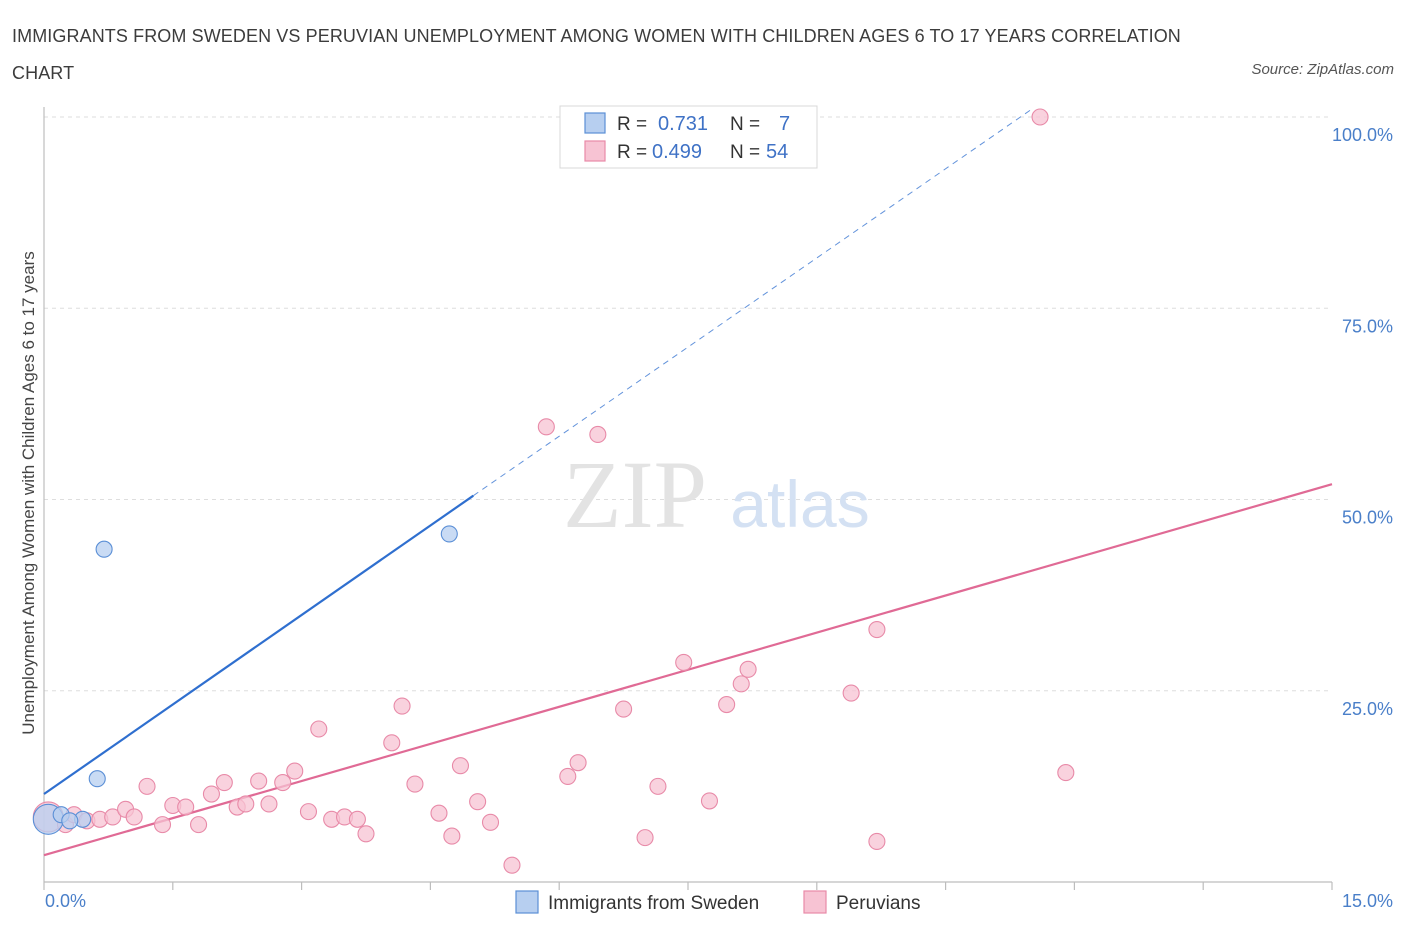 The height and width of the screenshot is (930, 1406). I want to click on legend-swatch-peruvians, so click(595, 151).